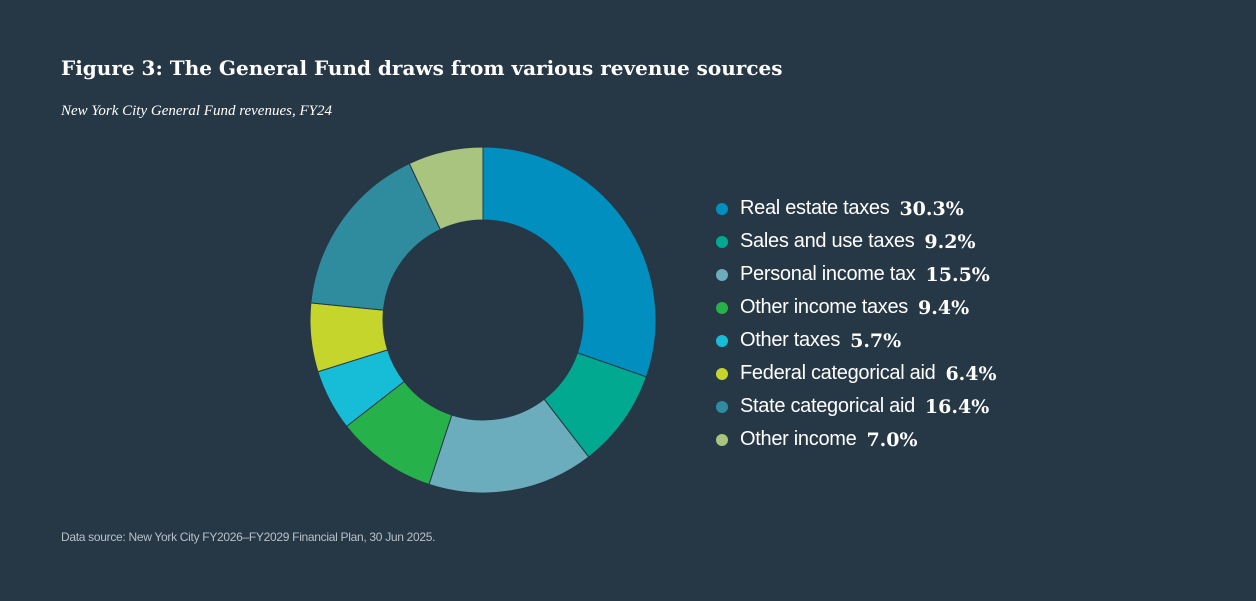 This screenshot has height=601, width=1256. I want to click on donut-slice-real-estate-taxes, so click(569, 262).